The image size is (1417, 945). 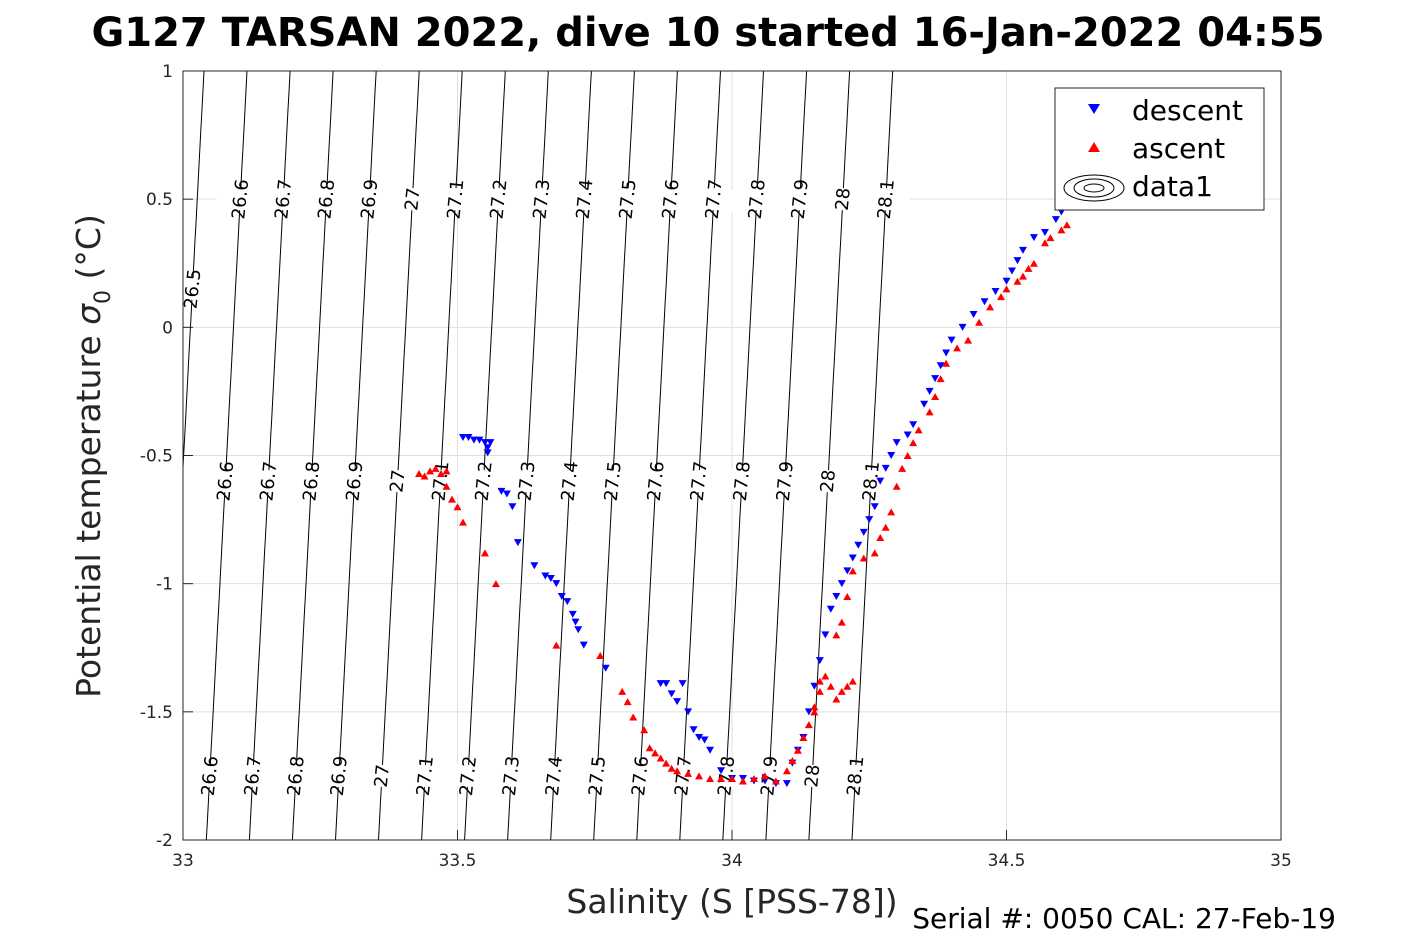 What do you see at coordinates (1094, 109) in the screenshot?
I see `legend-descent-marker` at bounding box center [1094, 109].